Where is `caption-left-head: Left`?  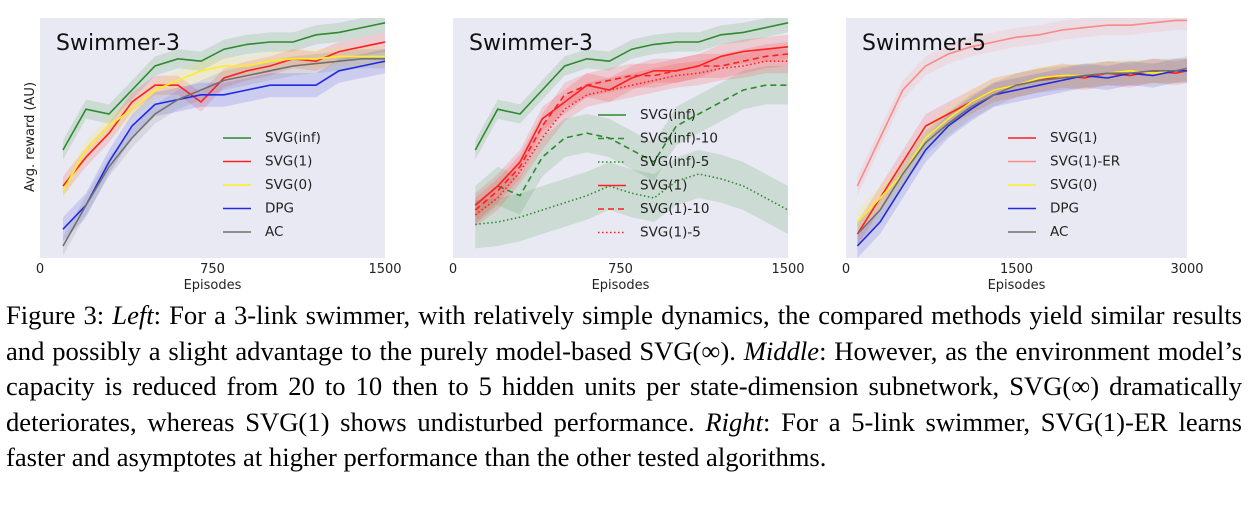 caption-left-head: Left is located at coordinates (133, 315).